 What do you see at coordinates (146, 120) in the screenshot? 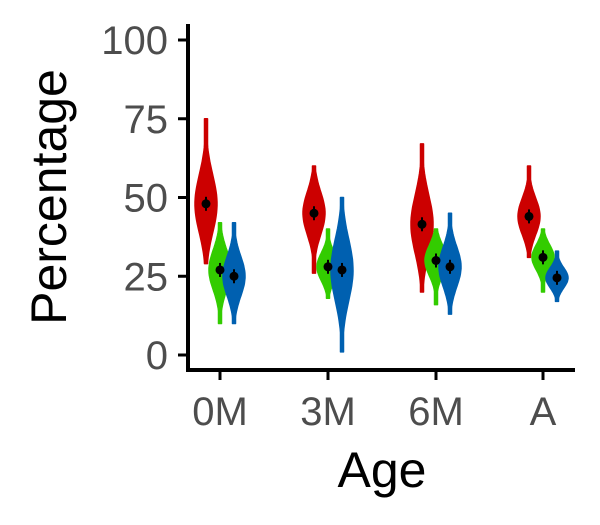
I see `y-tick-label: 75` at bounding box center [146, 120].